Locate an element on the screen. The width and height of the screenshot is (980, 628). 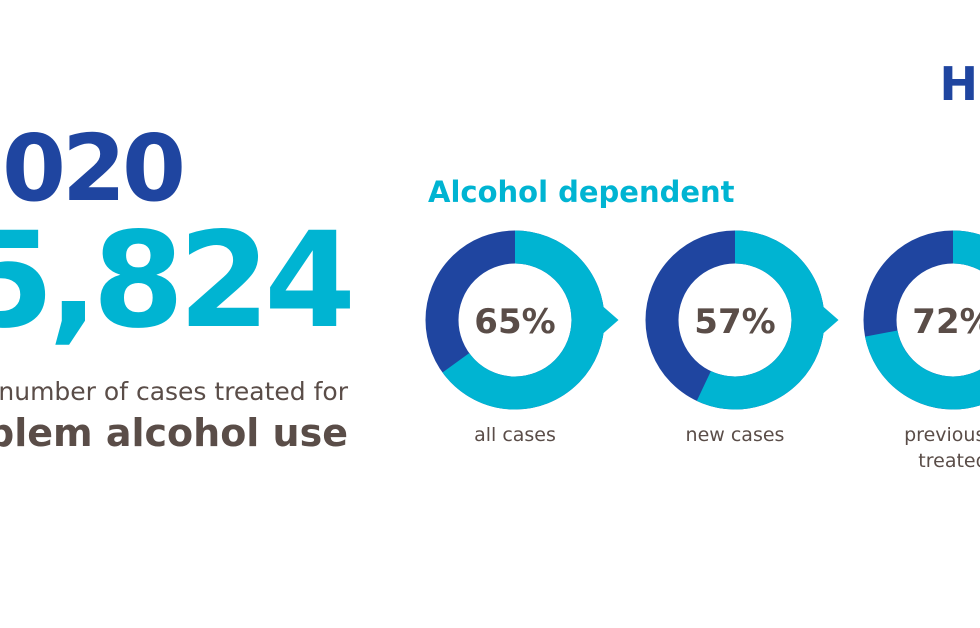
count: 5,824 is located at coordinates (175, 281).